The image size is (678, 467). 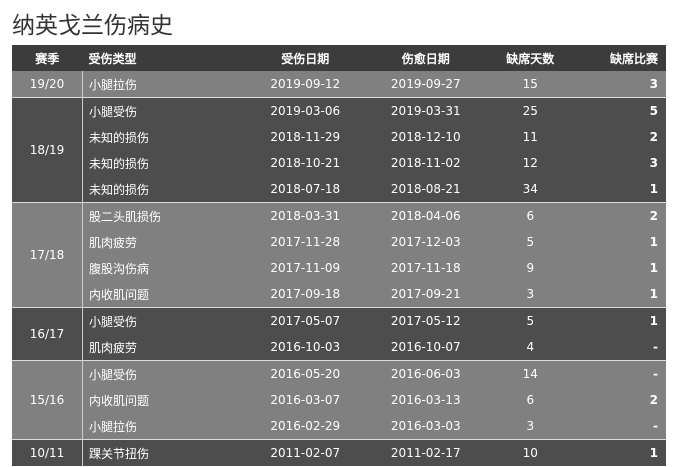 What do you see at coordinates (163, 58) in the screenshot?
I see `column-header: 受伤类型` at bounding box center [163, 58].